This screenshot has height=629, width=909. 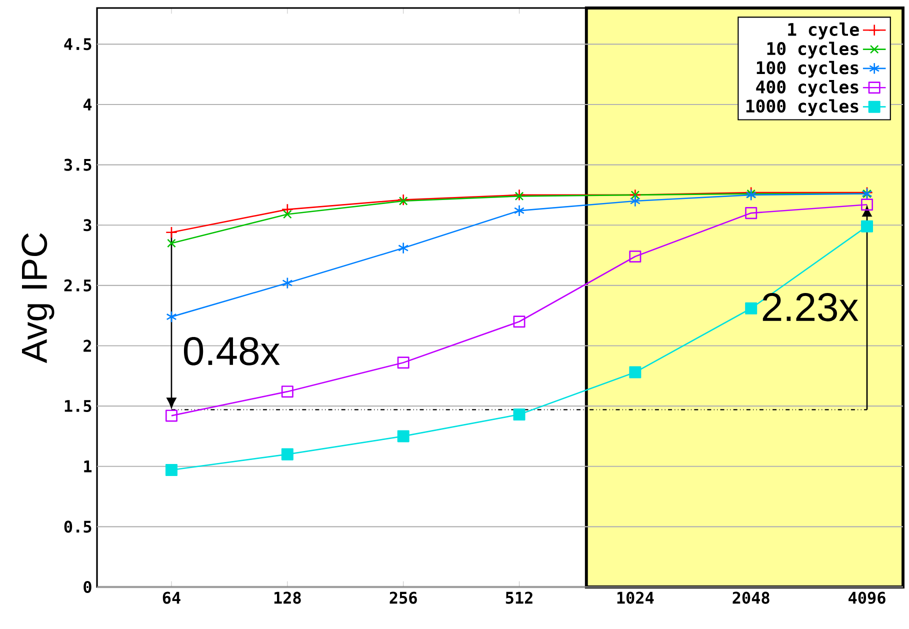 What do you see at coordinates (87, 104) in the screenshot?
I see `y-tick-label: 4` at bounding box center [87, 104].